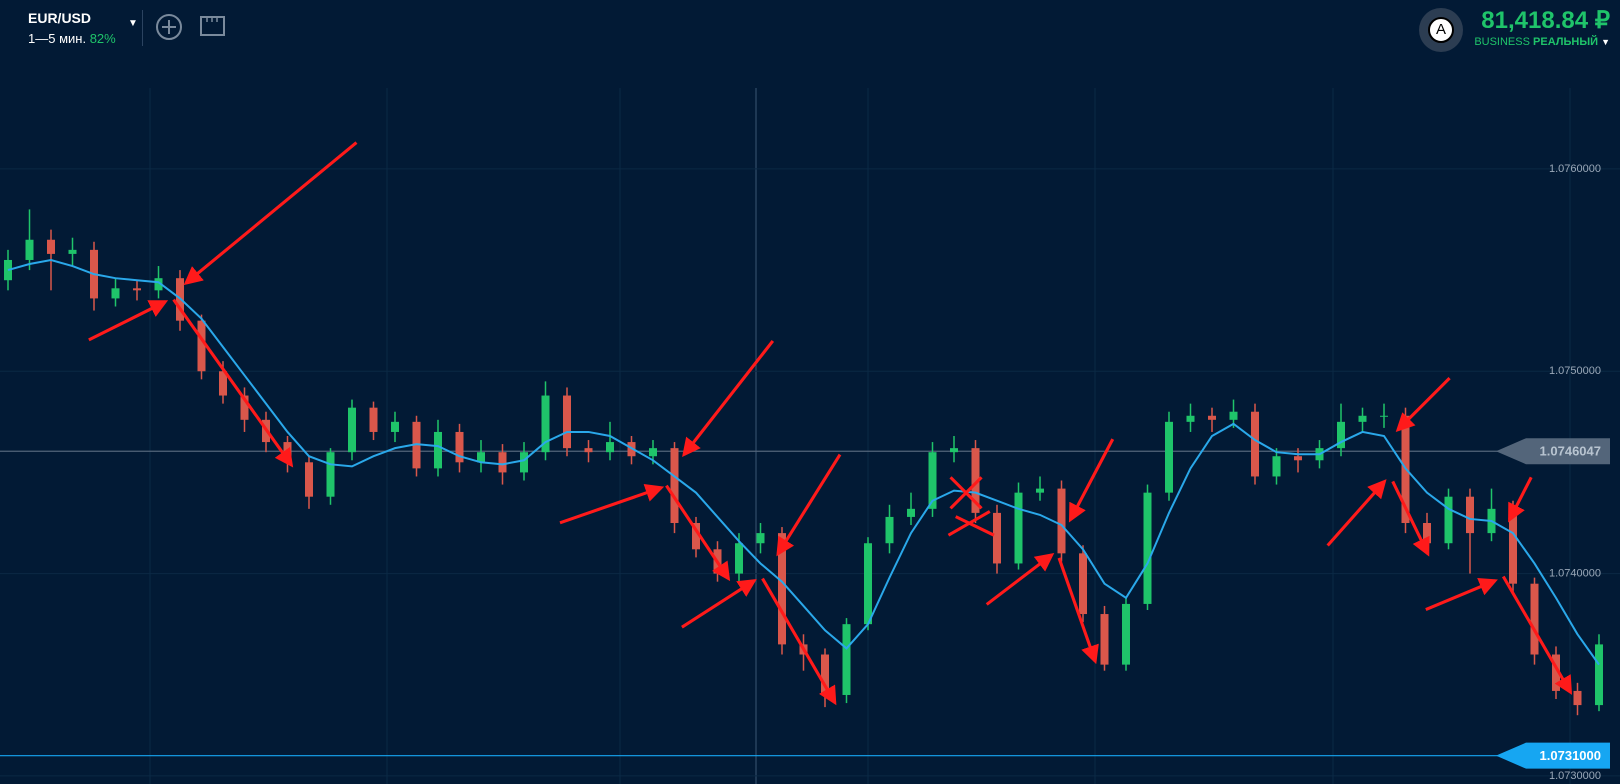  What do you see at coordinates (1575, 169) in the screenshot?
I see `y-tick-label: 1.0760000` at bounding box center [1575, 169].